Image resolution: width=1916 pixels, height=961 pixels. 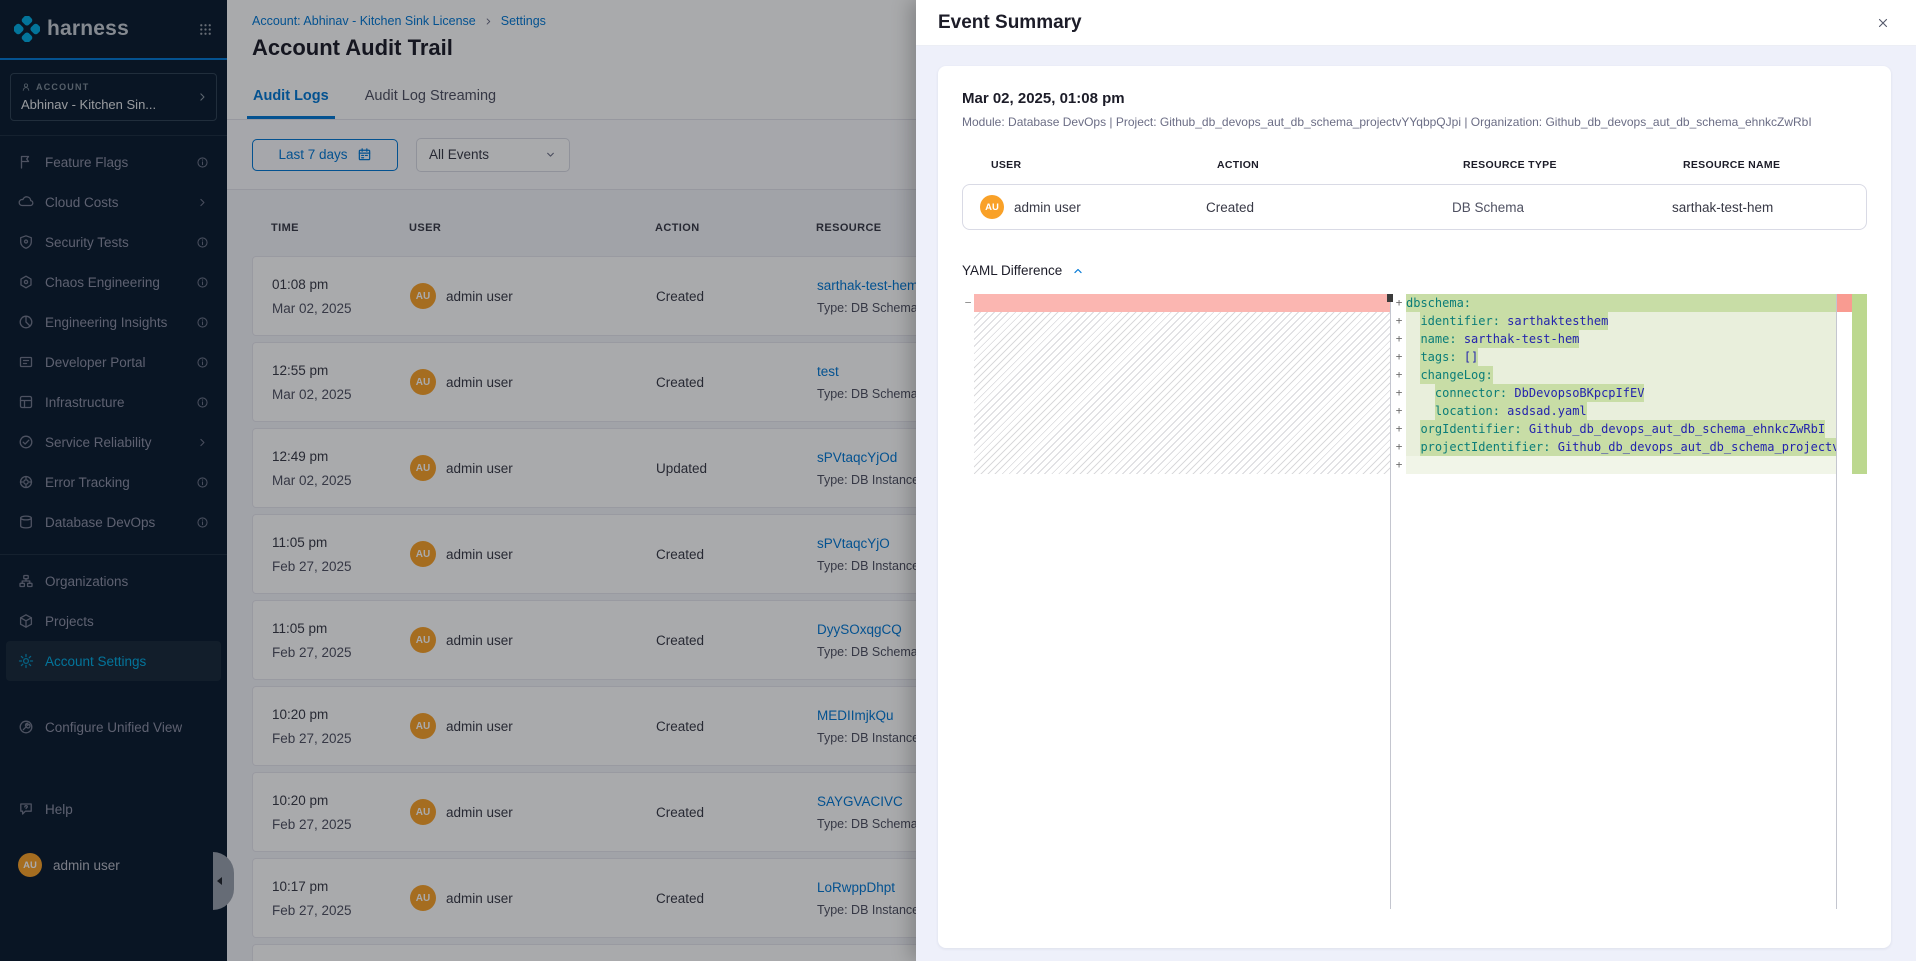 What do you see at coordinates (113, 202) in the screenshot?
I see `sidebar-item-cloud-costs: Cloud Costs` at bounding box center [113, 202].